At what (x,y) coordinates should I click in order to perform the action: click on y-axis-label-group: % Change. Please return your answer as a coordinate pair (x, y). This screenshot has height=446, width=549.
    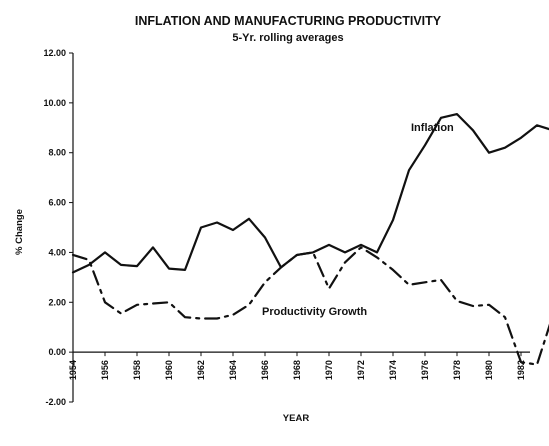
    Looking at the image, I should click on (19, 232).